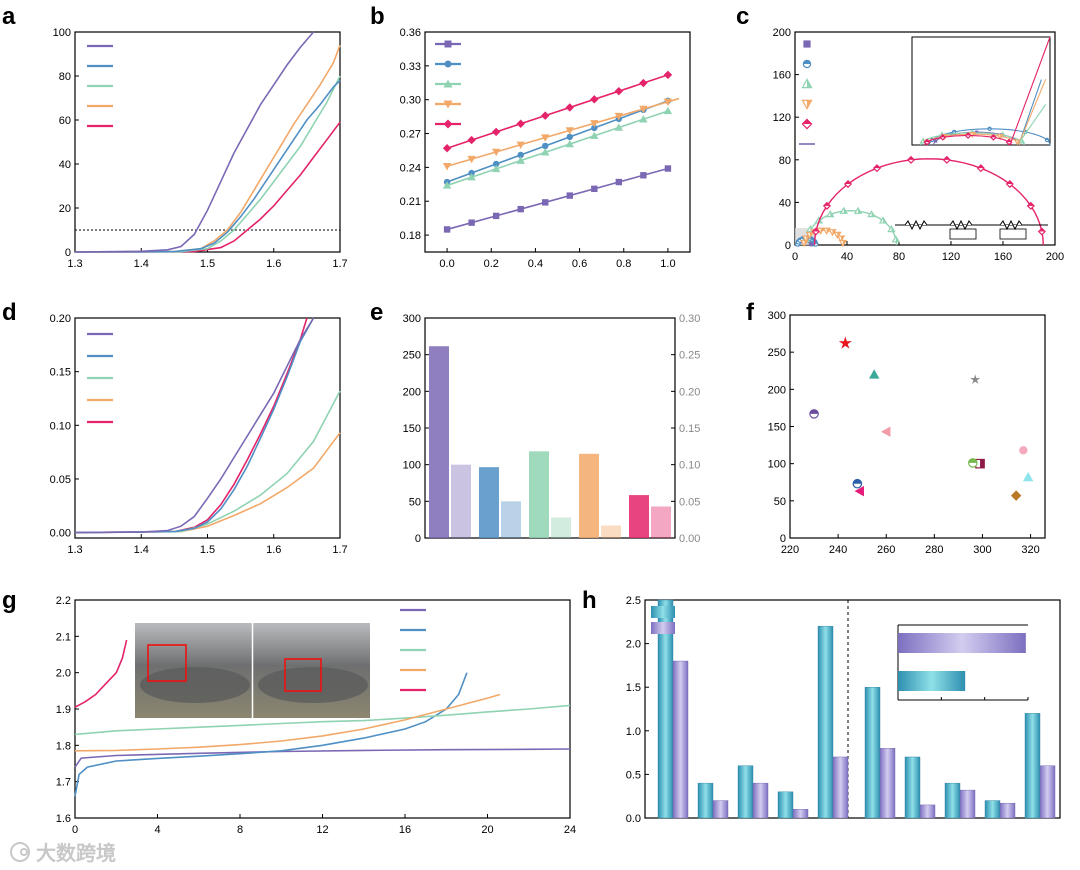 This screenshot has width=1080, height=870. I want to click on fit-line, so click(563, 132).